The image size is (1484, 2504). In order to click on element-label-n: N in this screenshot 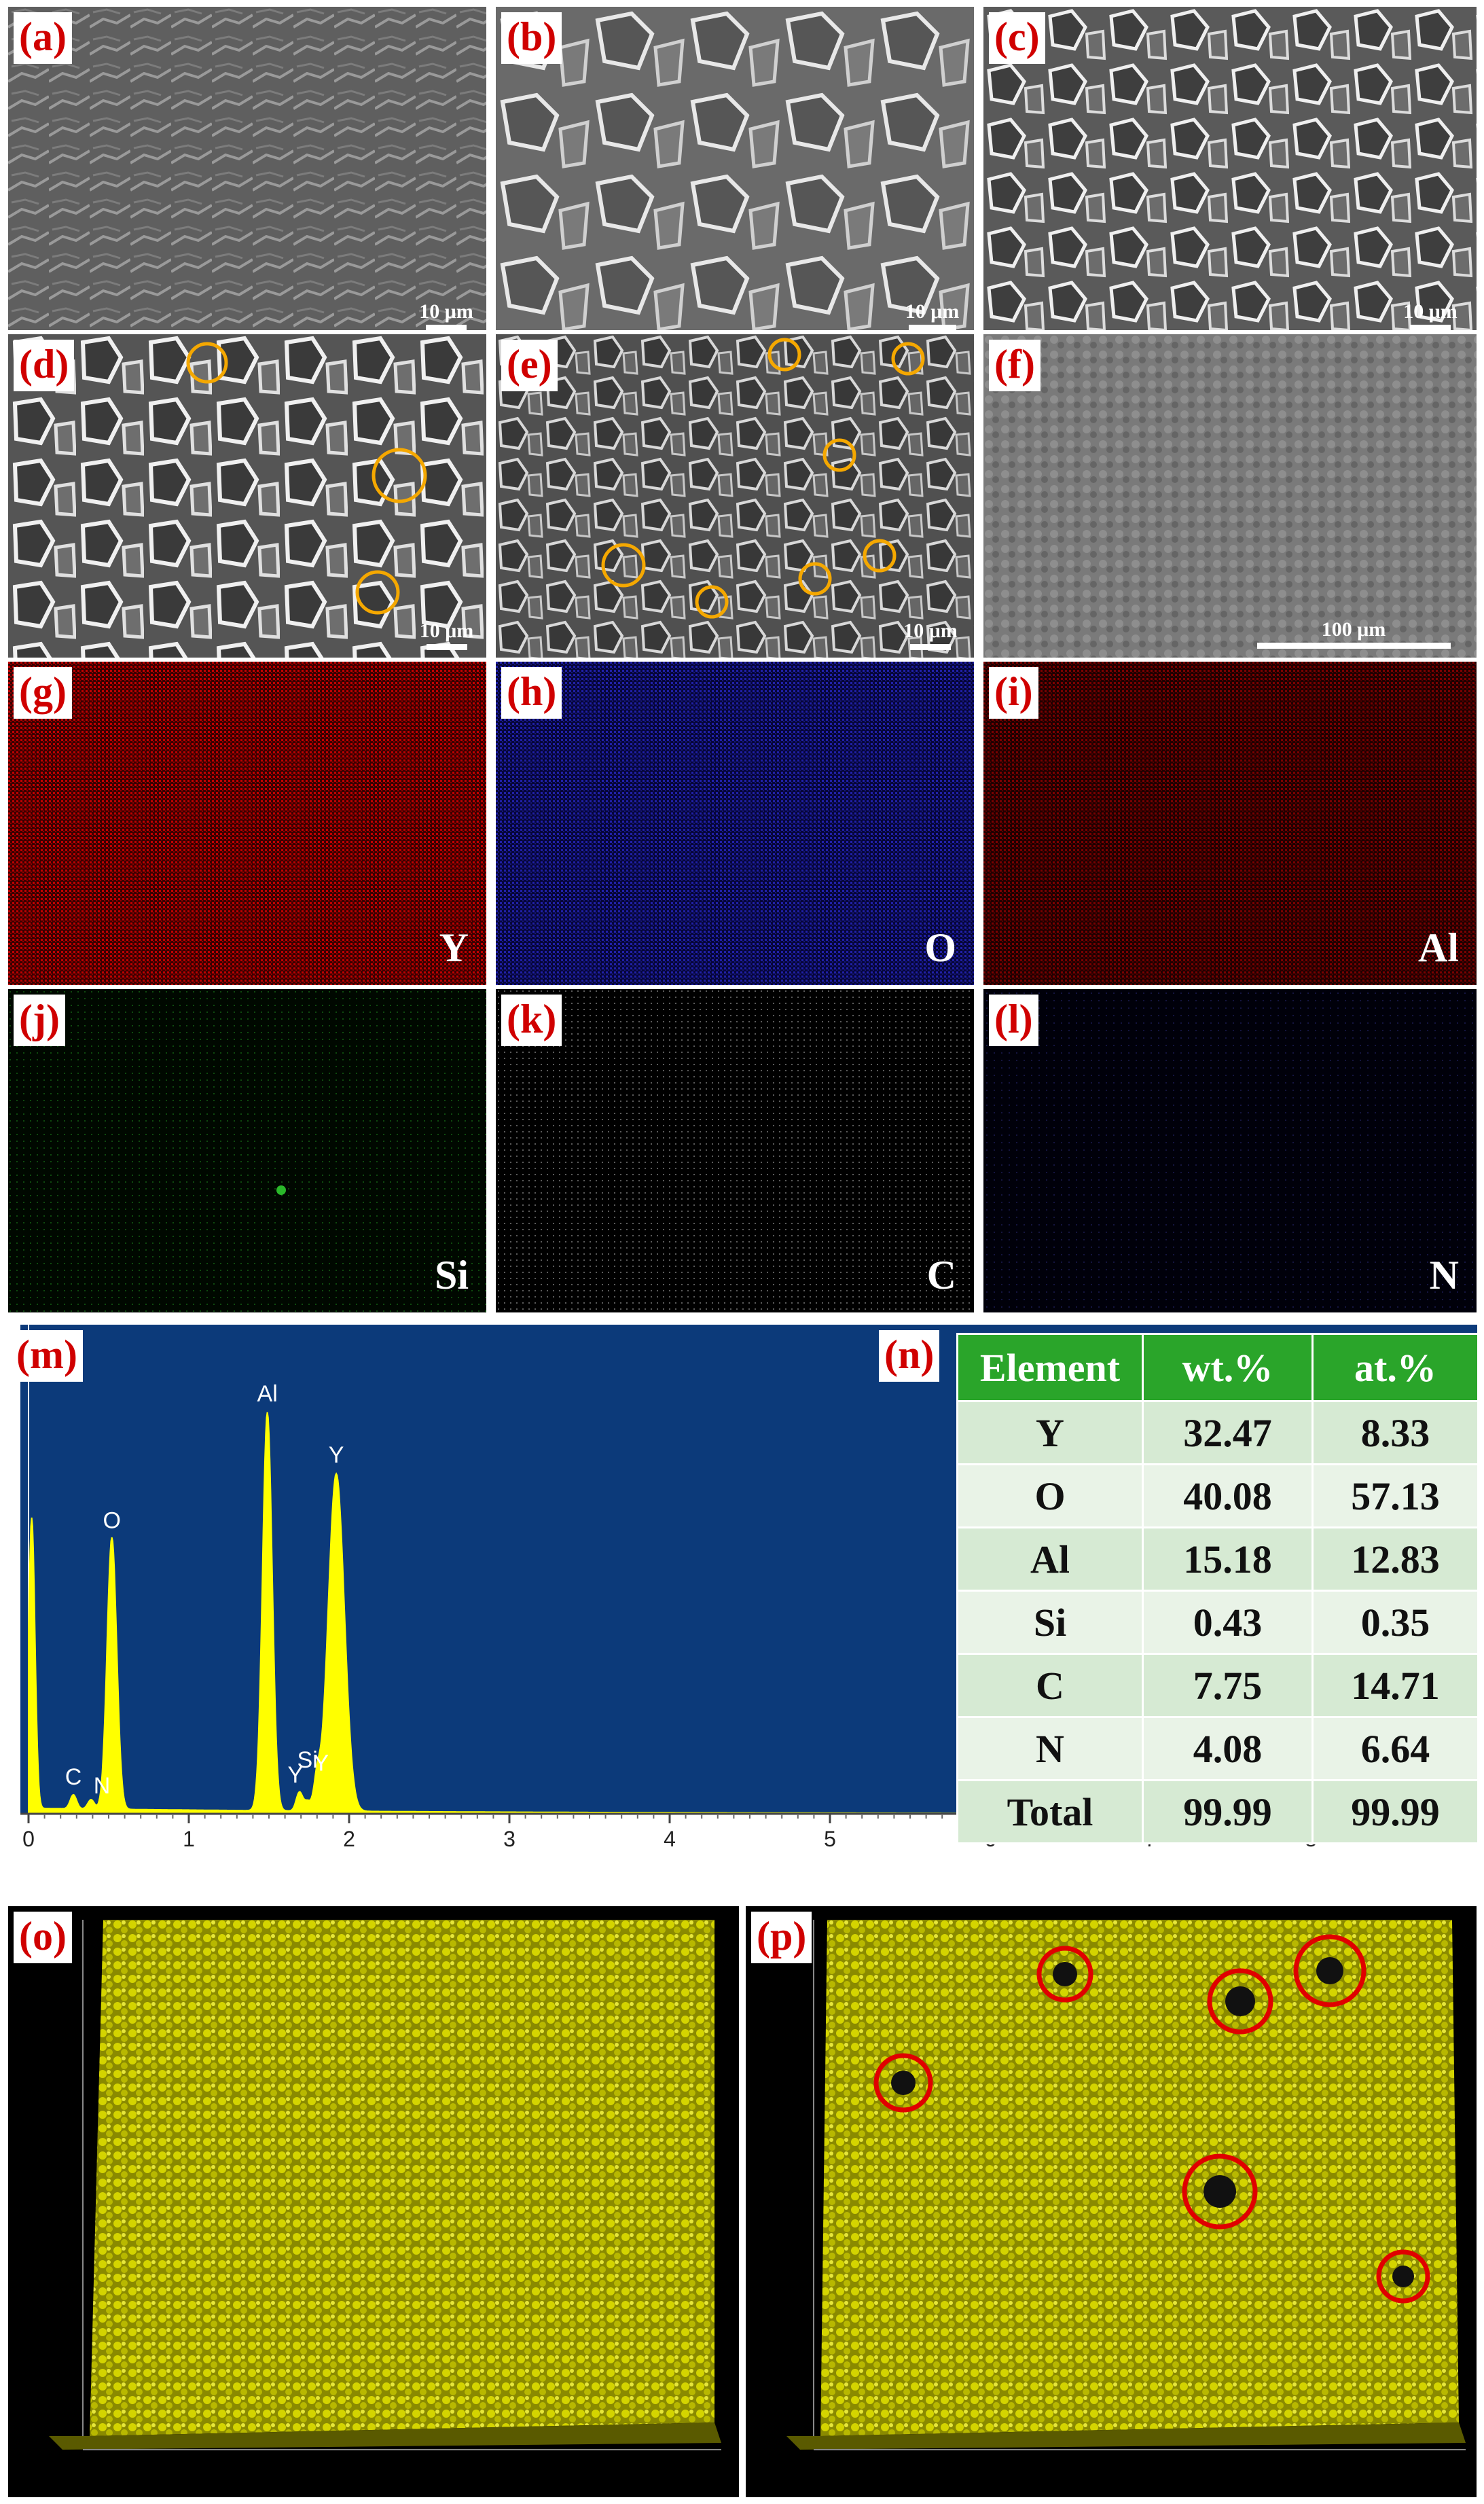, I will do `click(1444, 1275)`.